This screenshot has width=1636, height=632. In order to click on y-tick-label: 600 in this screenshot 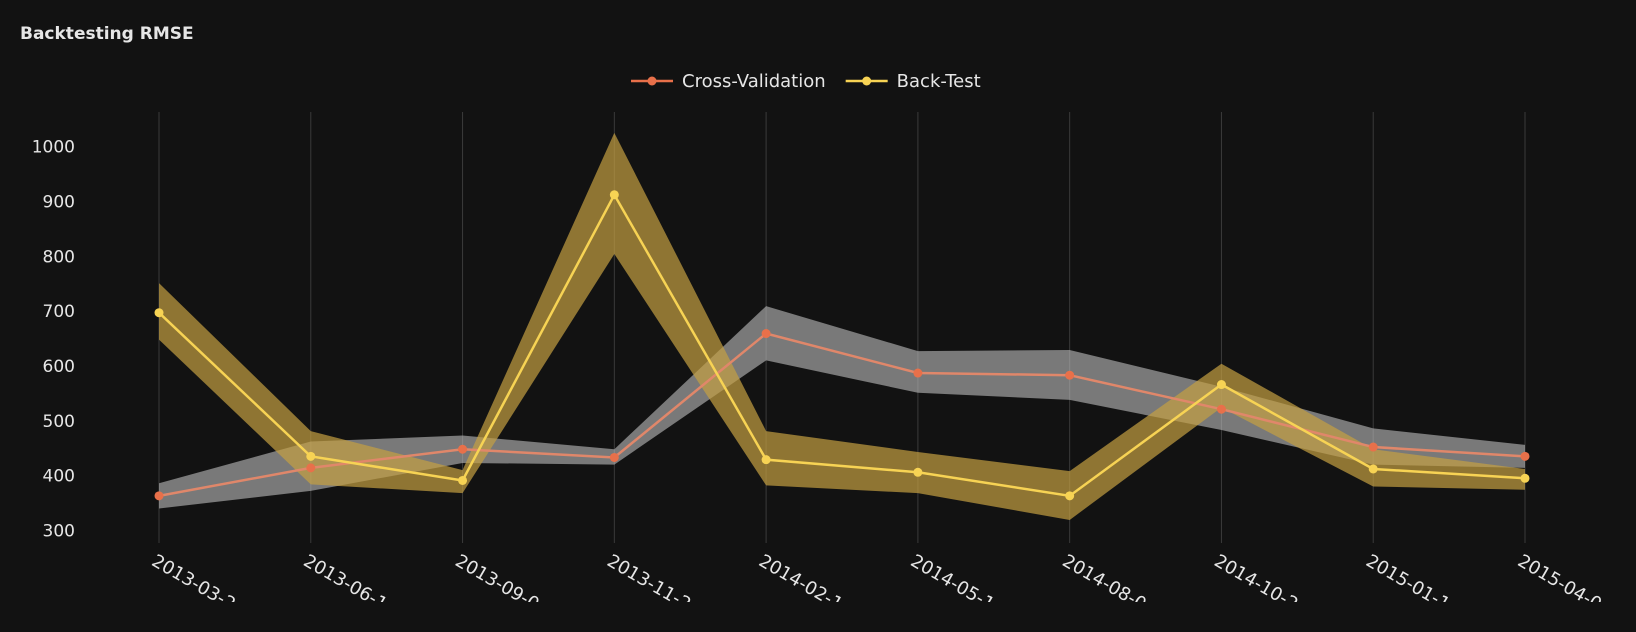, I will do `click(59, 367)`.